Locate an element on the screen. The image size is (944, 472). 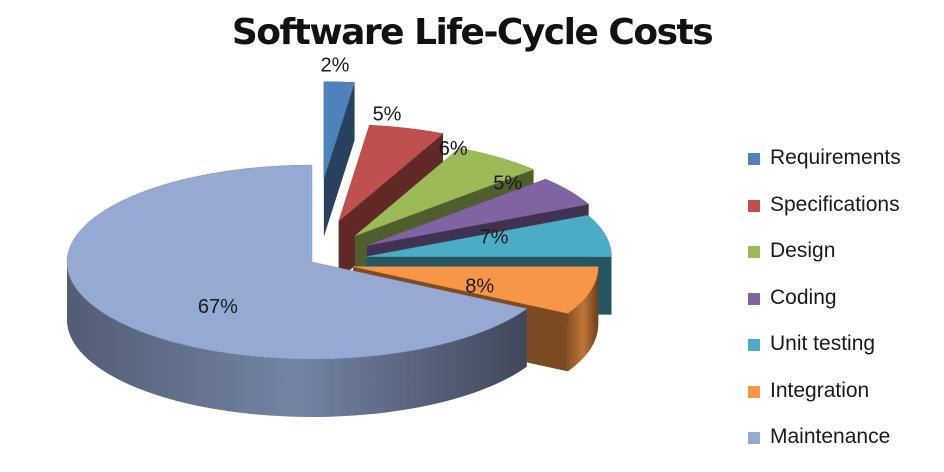
pie-slice-integration is located at coordinates (476, 290).